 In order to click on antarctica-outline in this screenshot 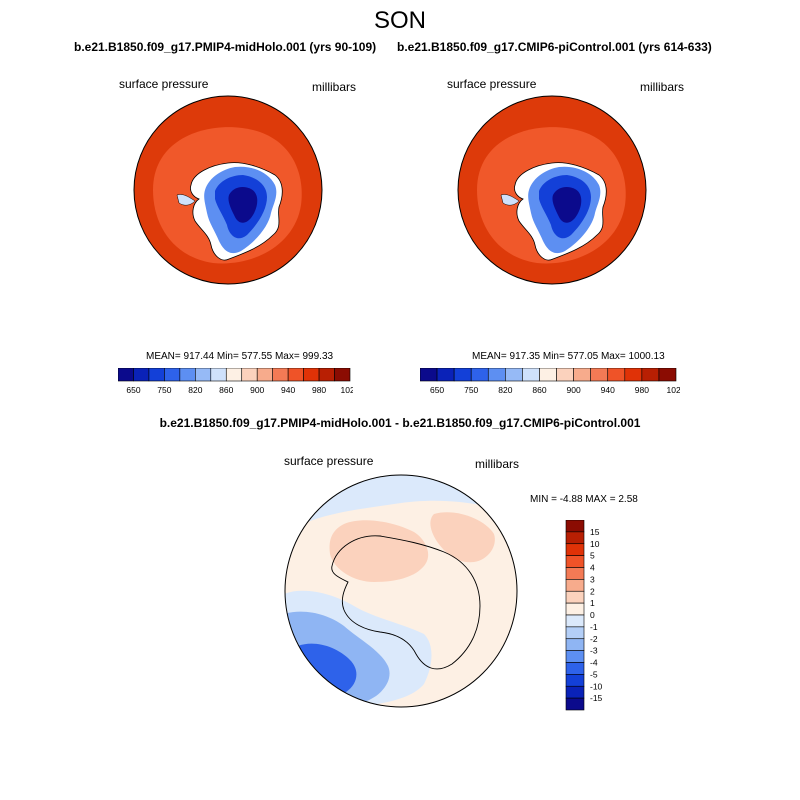, I will do `click(406, 602)`.